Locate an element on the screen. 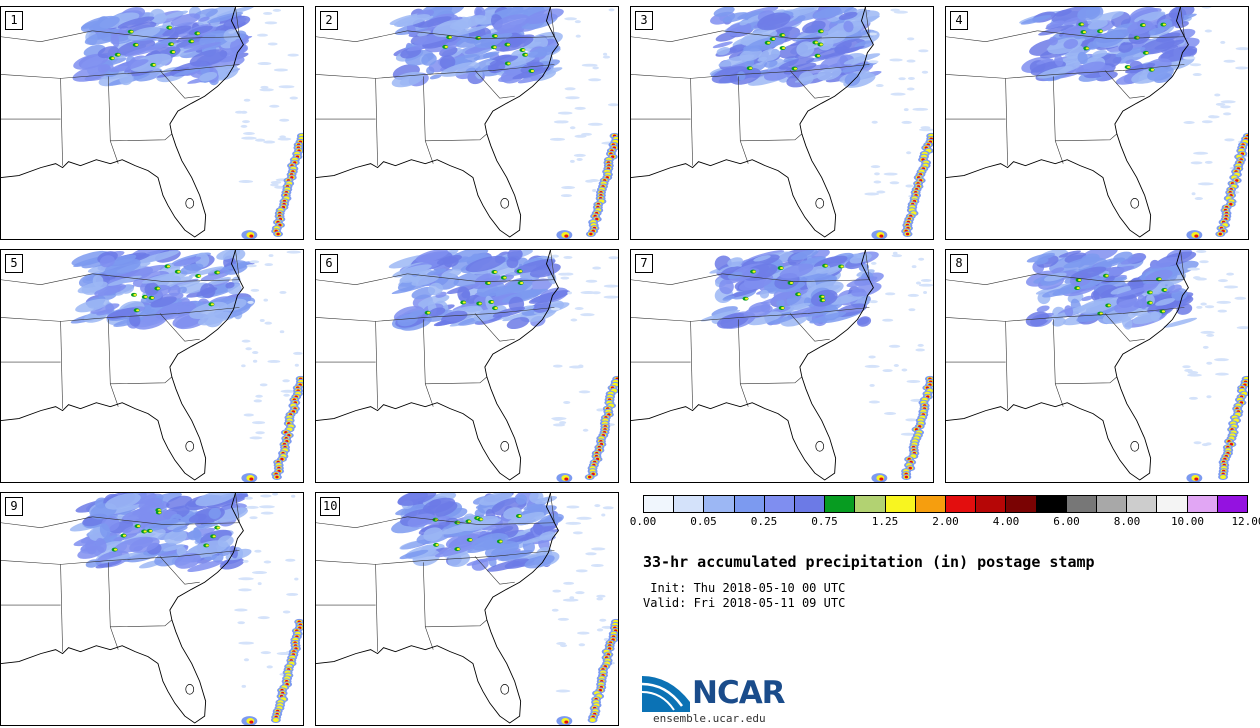  member-number-label: 6 is located at coordinates (329, 263).